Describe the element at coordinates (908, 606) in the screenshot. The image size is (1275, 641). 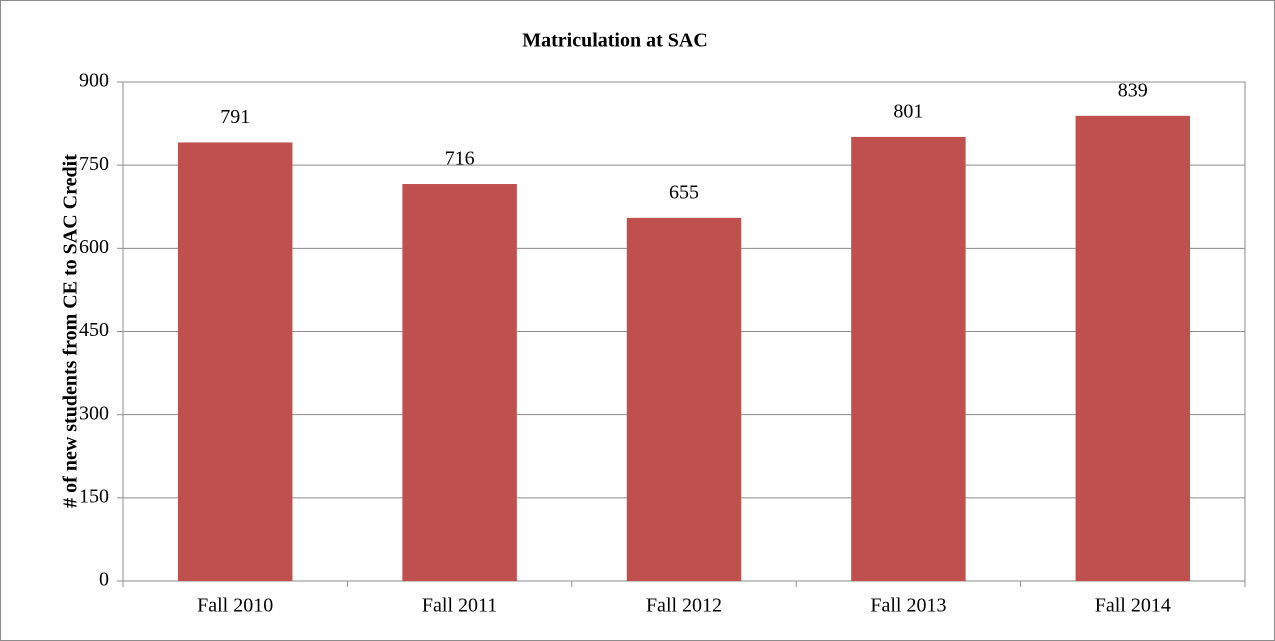
I see `x-tick-label: Fall 2013` at that location.